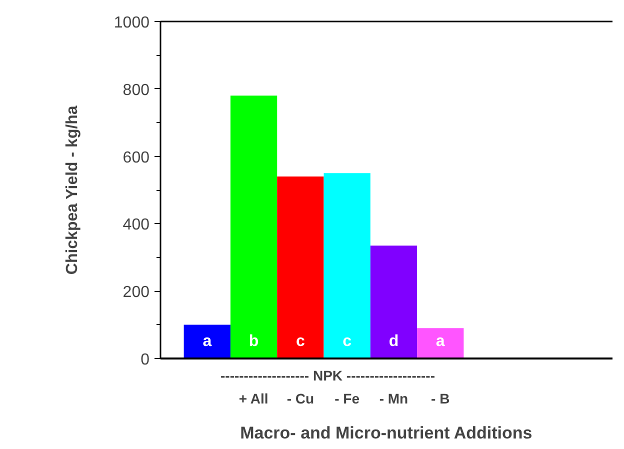 This screenshot has width=624, height=449. Describe the element at coordinates (440, 398) in the screenshot. I see `x-tick-label: - B` at that location.